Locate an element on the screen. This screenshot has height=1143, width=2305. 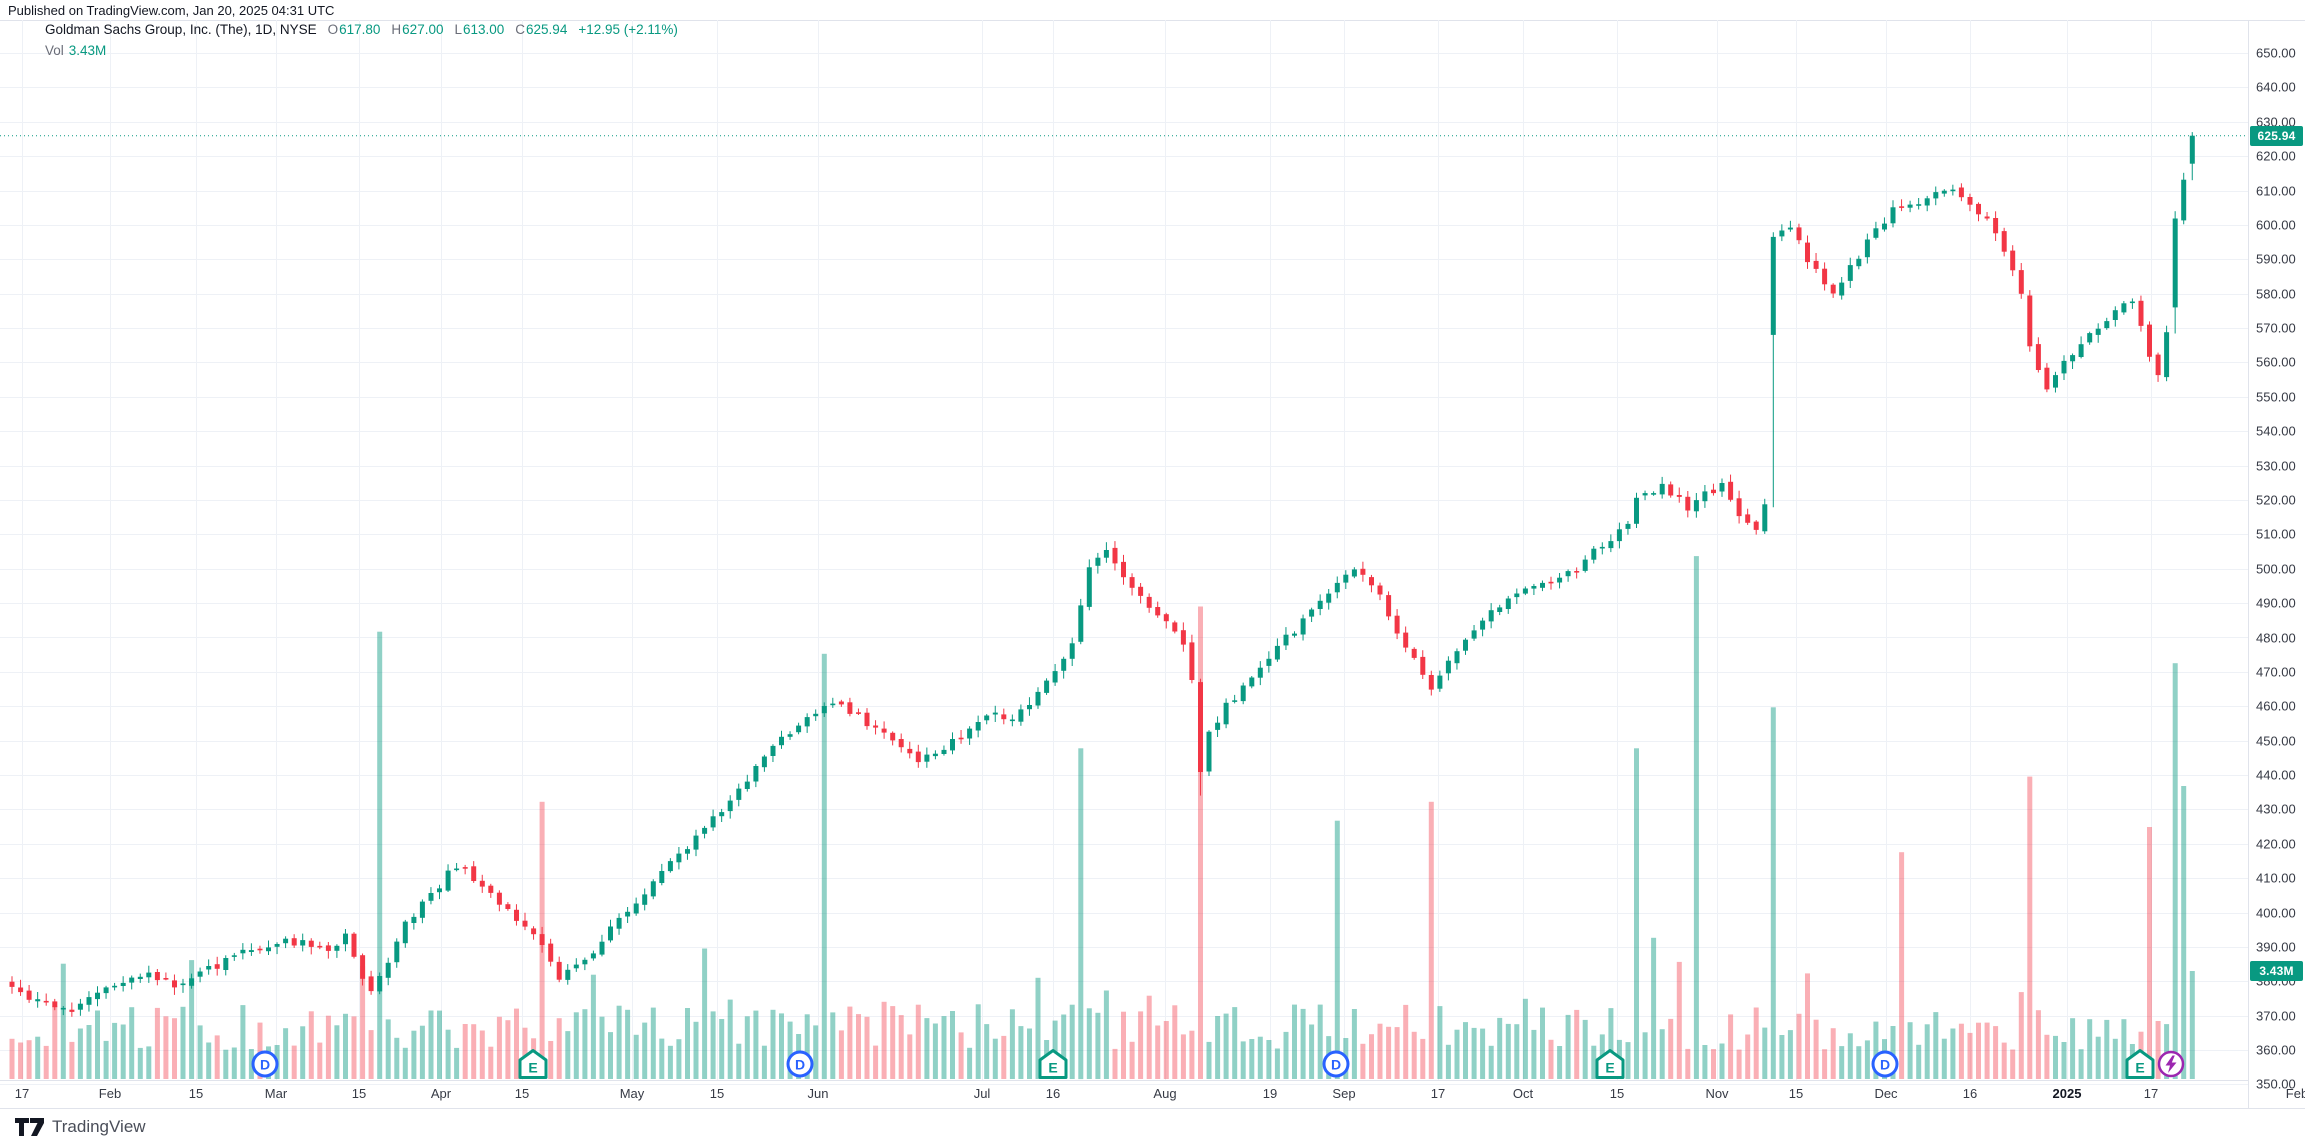
price-tick: 400.00 is located at coordinates (2276, 912).